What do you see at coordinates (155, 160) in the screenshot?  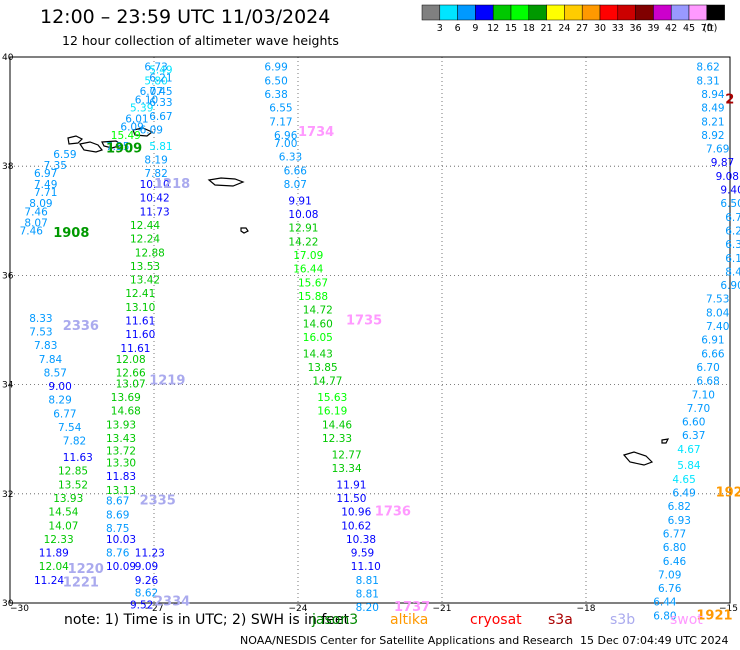 I see `wave-height-label: 8.19` at bounding box center [155, 160].